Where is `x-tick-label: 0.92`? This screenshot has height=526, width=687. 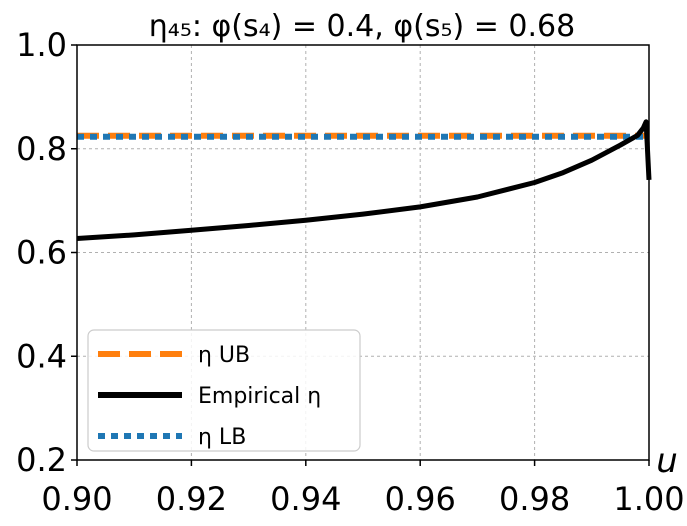
x-tick-label: 0.92 is located at coordinates (191, 499).